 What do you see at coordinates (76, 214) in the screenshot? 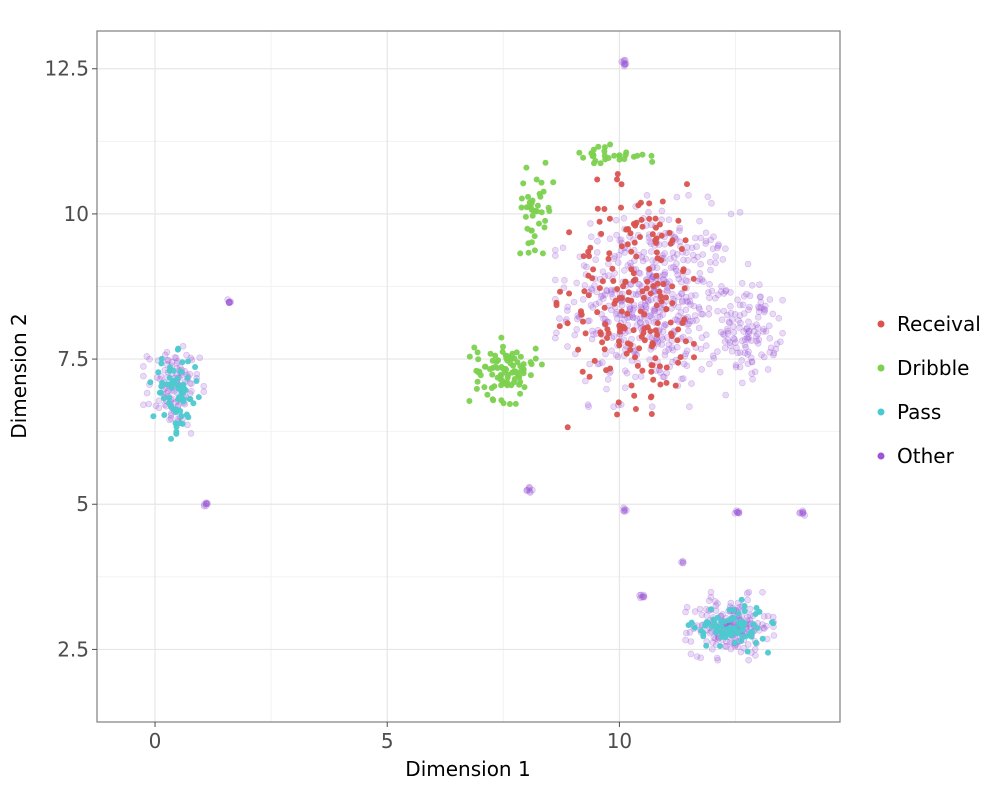
I see `y-tick-label: 10` at bounding box center [76, 214].